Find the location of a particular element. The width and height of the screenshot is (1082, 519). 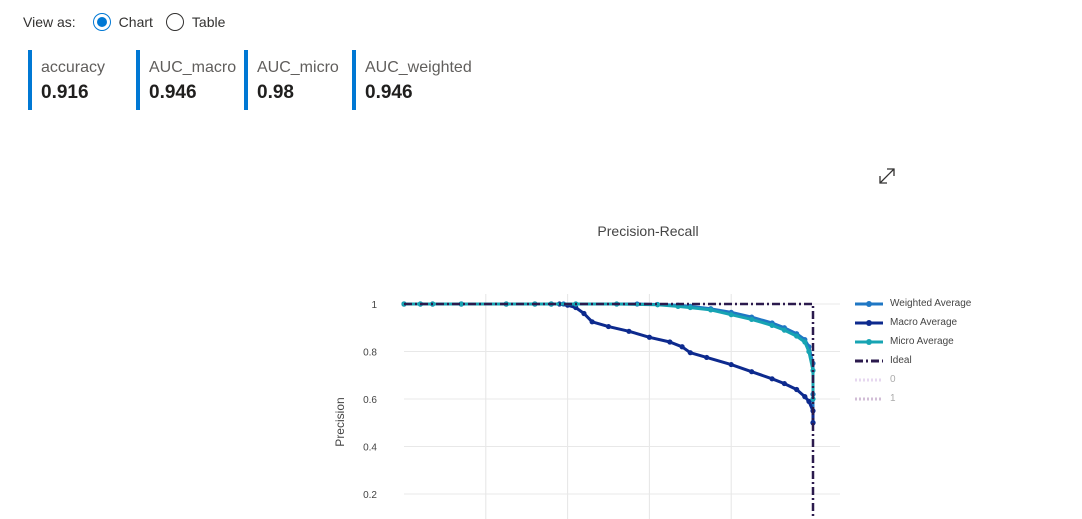

legend-label: Macro Average is located at coordinates (924, 322).